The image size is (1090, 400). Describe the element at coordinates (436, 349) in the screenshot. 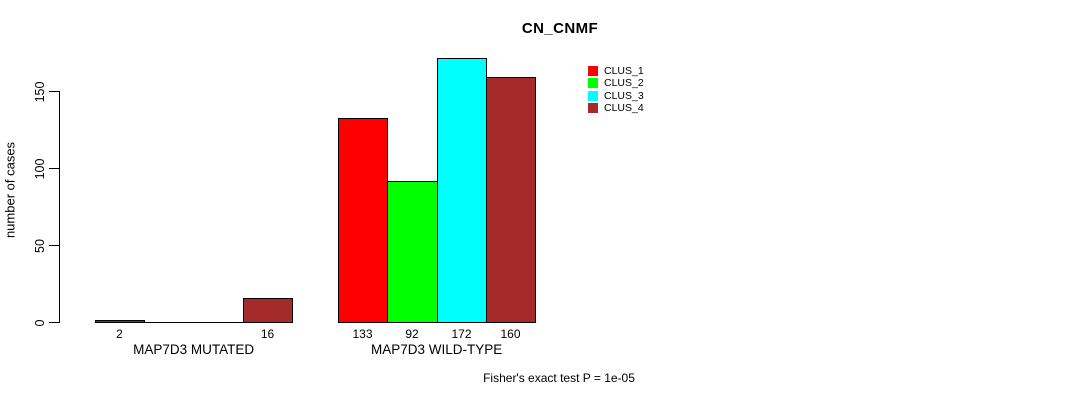

I see `x-group-label: MAP7D3 WILD-TYPE` at that location.